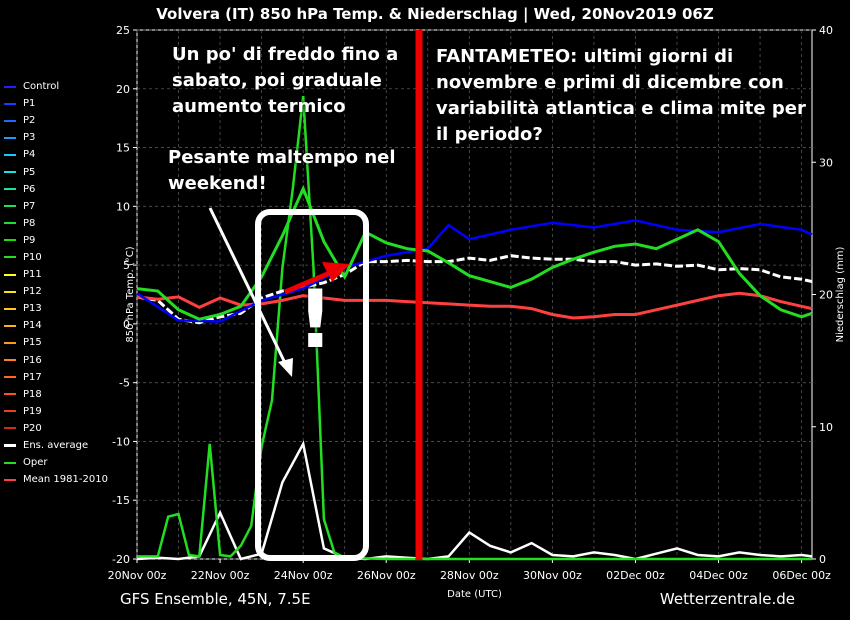 The height and width of the screenshot is (620, 850). What do you see at coordinates (32, 360) in the screenshot?
I see `legend-label: P16` at bounding box center [32, 360].